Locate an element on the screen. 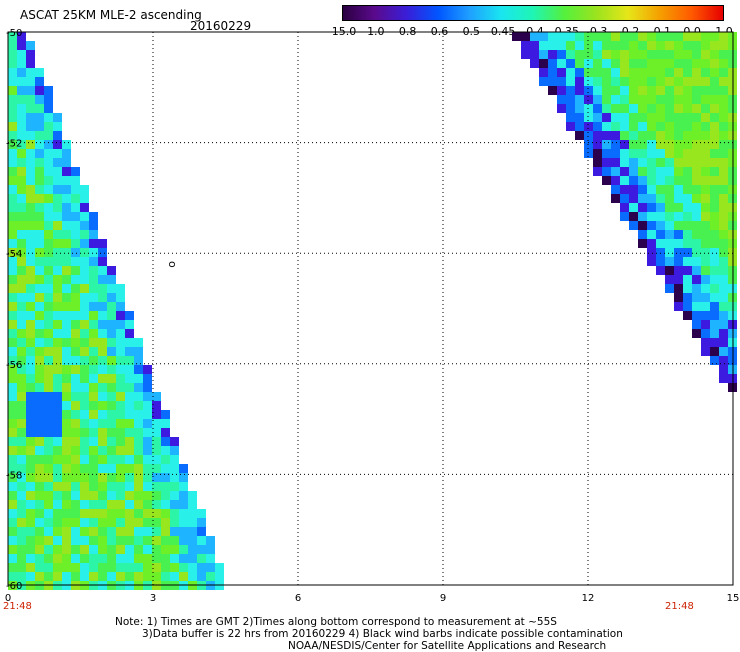 This screenshot has width=740, height=652. lon-label: 12 is located at coordinates (588, 598).